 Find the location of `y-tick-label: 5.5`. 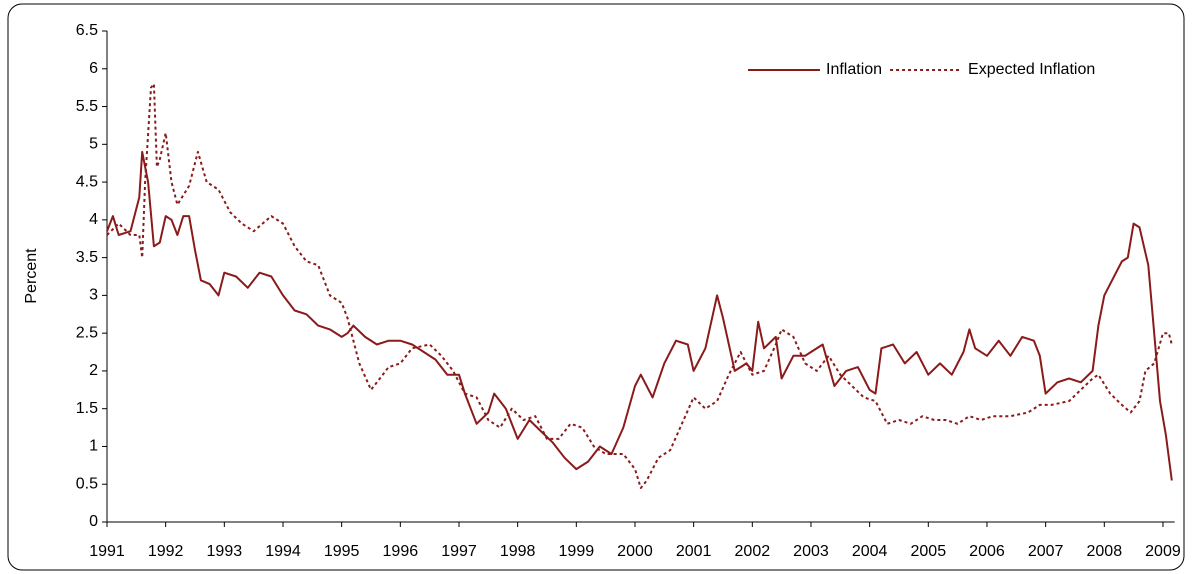

y-tick-label: 5.5 is located at coordinates (87, 106).